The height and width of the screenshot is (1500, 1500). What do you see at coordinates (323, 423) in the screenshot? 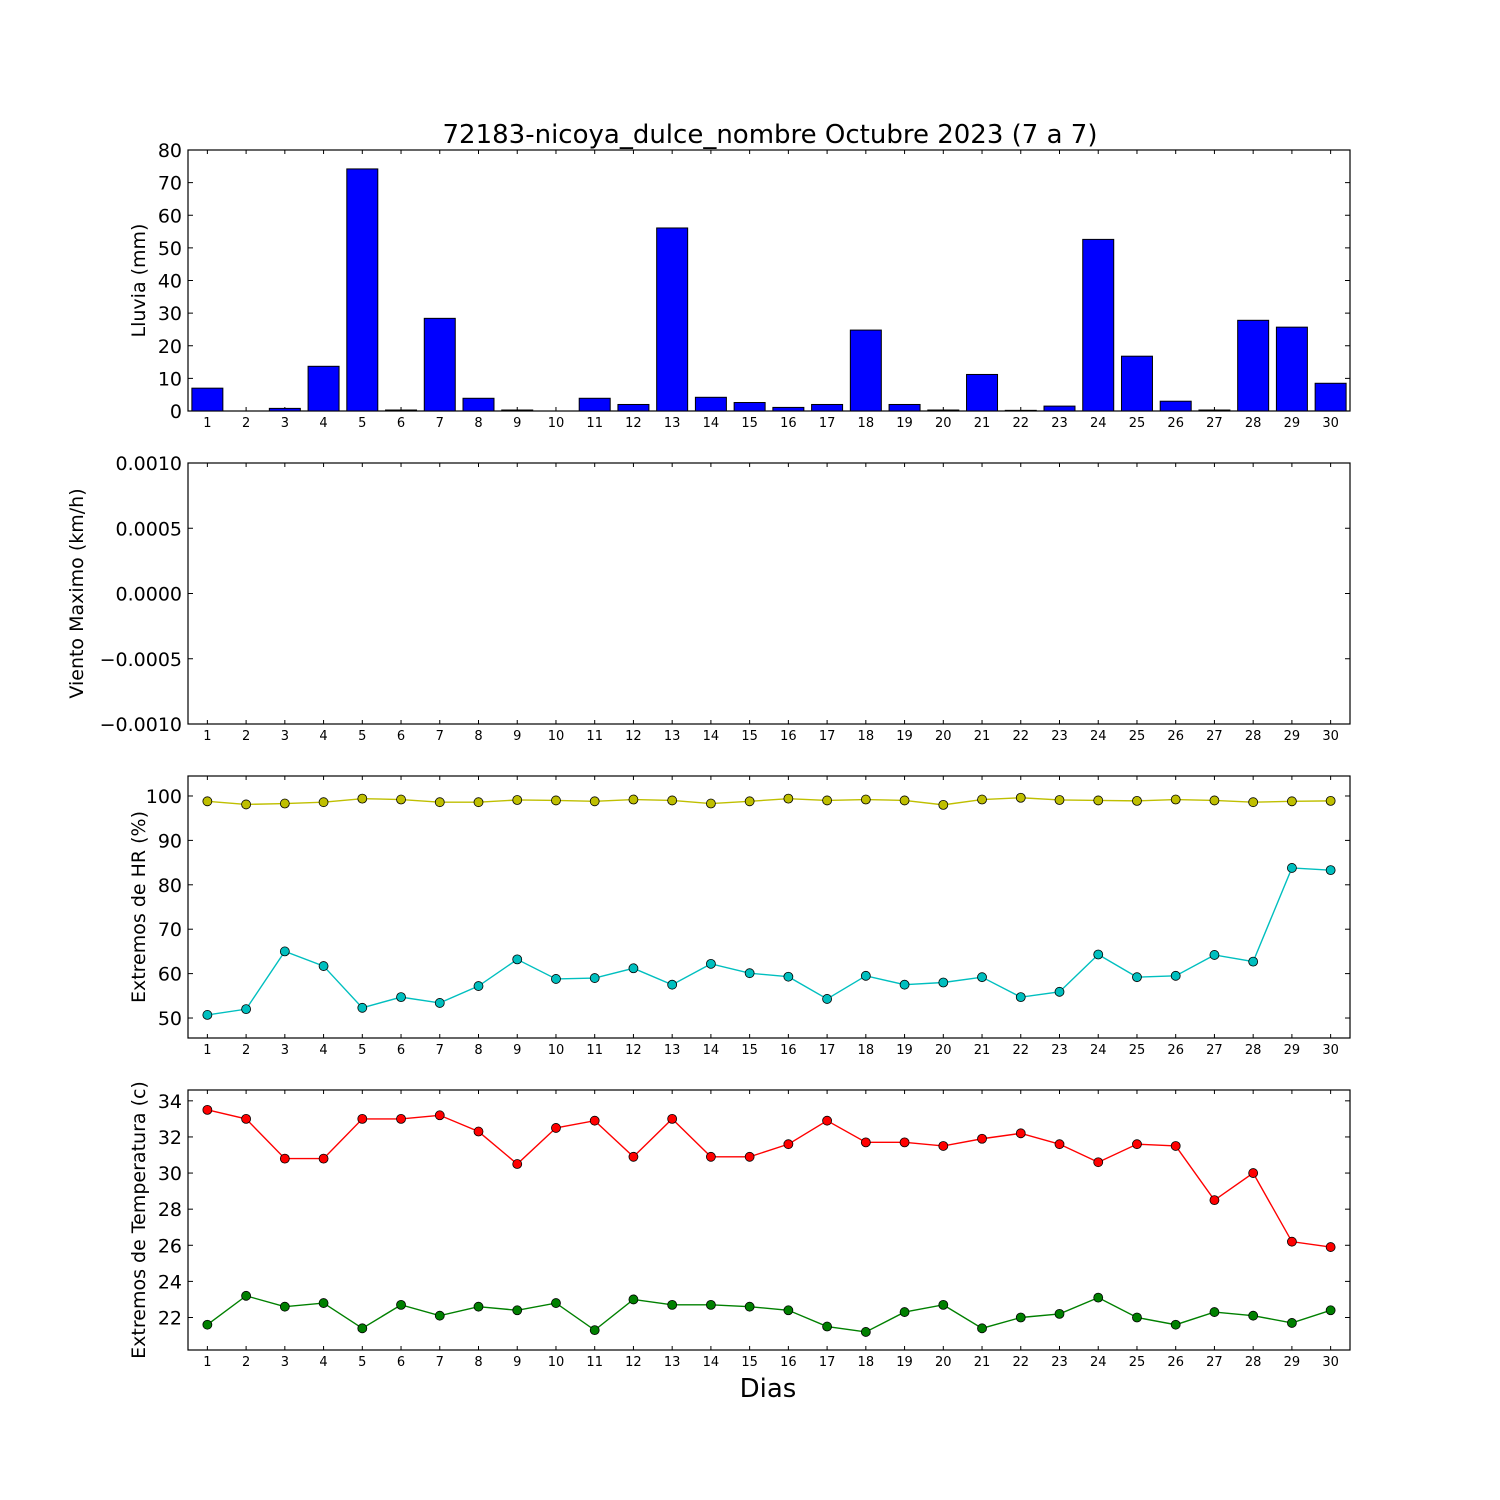
I see `rain-xtick-label: 4` at bounding box center [323, 423].